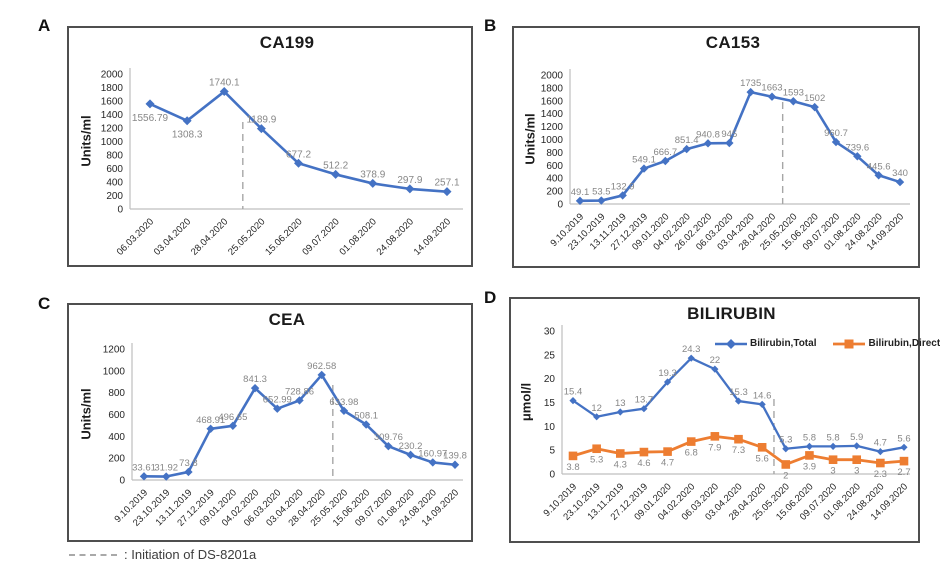 This screenshot has width=940, height=571. I want to click on panel-label-c: C, so click(44, 303).